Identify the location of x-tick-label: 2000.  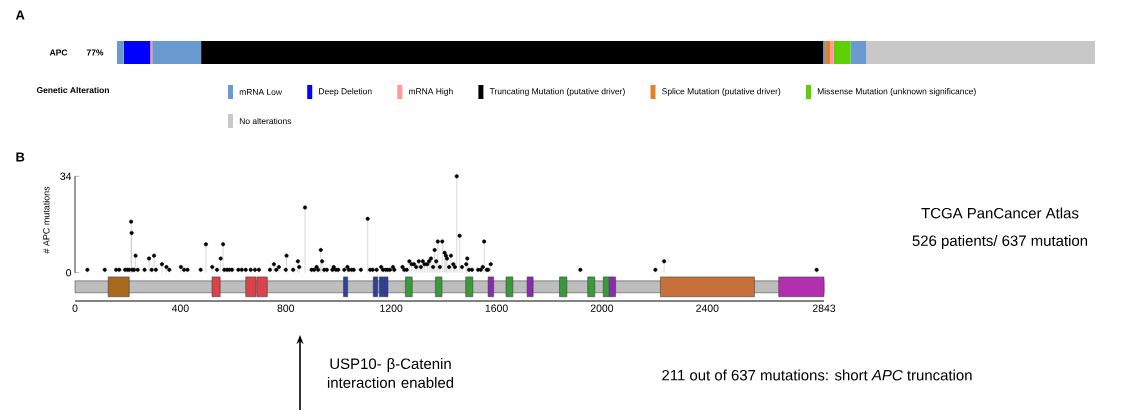
(602, 308).